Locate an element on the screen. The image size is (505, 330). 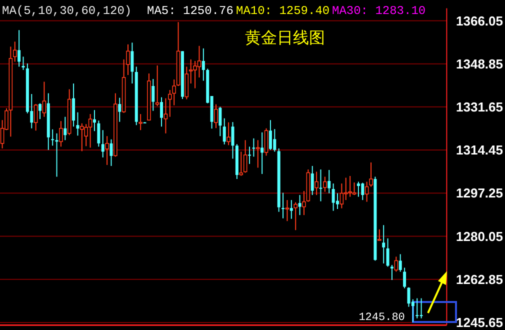
annotation: MA(5,10,30,60,120) is located at coordinates (67, 11).